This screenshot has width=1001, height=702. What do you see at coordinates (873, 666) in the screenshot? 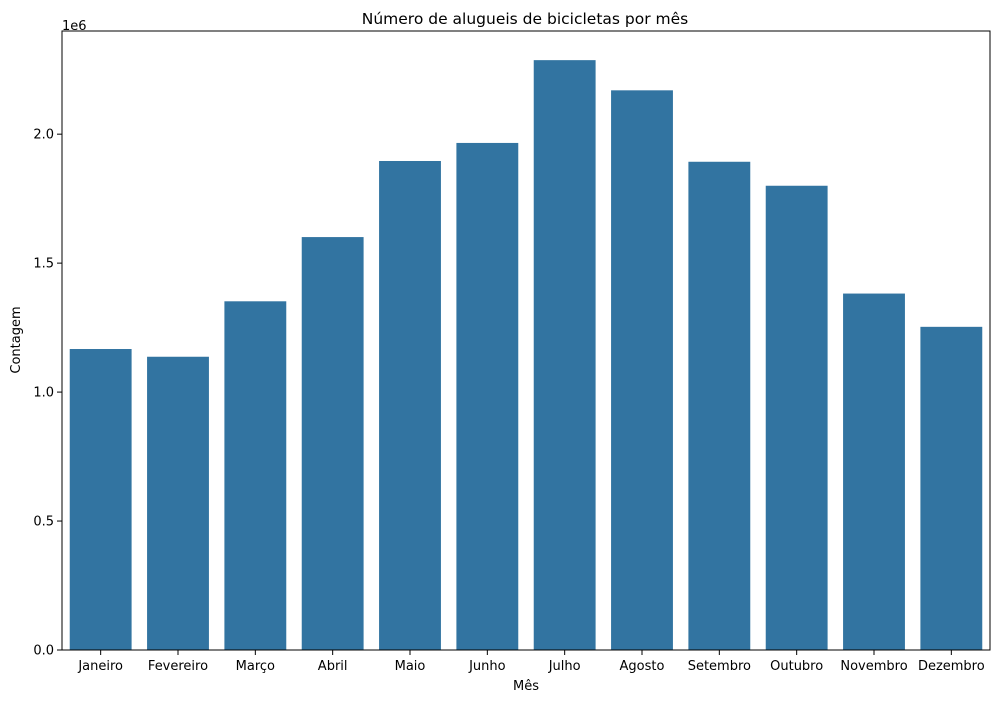
I see `x-tick-label: Novembro` at bounding box center [873, 666].